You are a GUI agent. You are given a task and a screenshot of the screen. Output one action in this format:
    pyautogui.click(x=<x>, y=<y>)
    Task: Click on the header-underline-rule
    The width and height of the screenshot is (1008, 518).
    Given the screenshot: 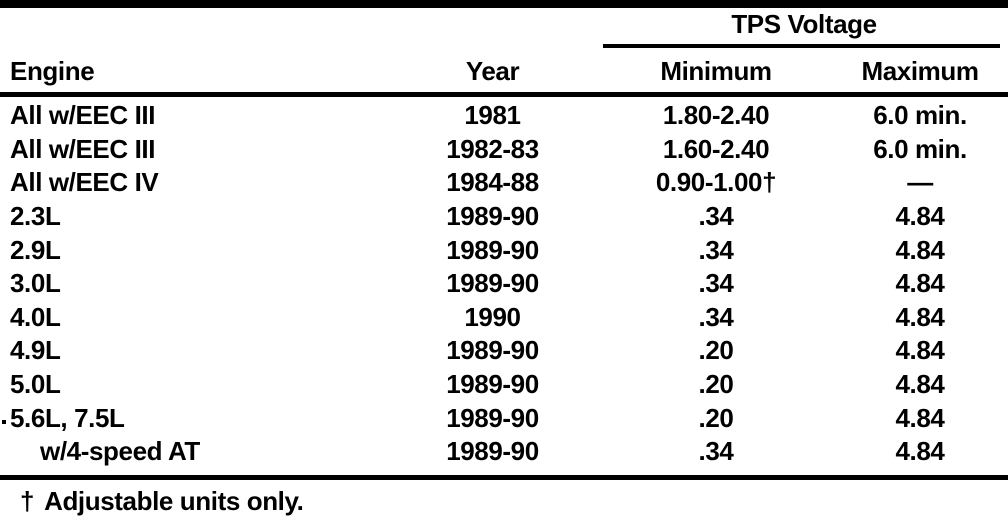 What is the action you would take?
    pyautogui.click(x=504, y=94)
    